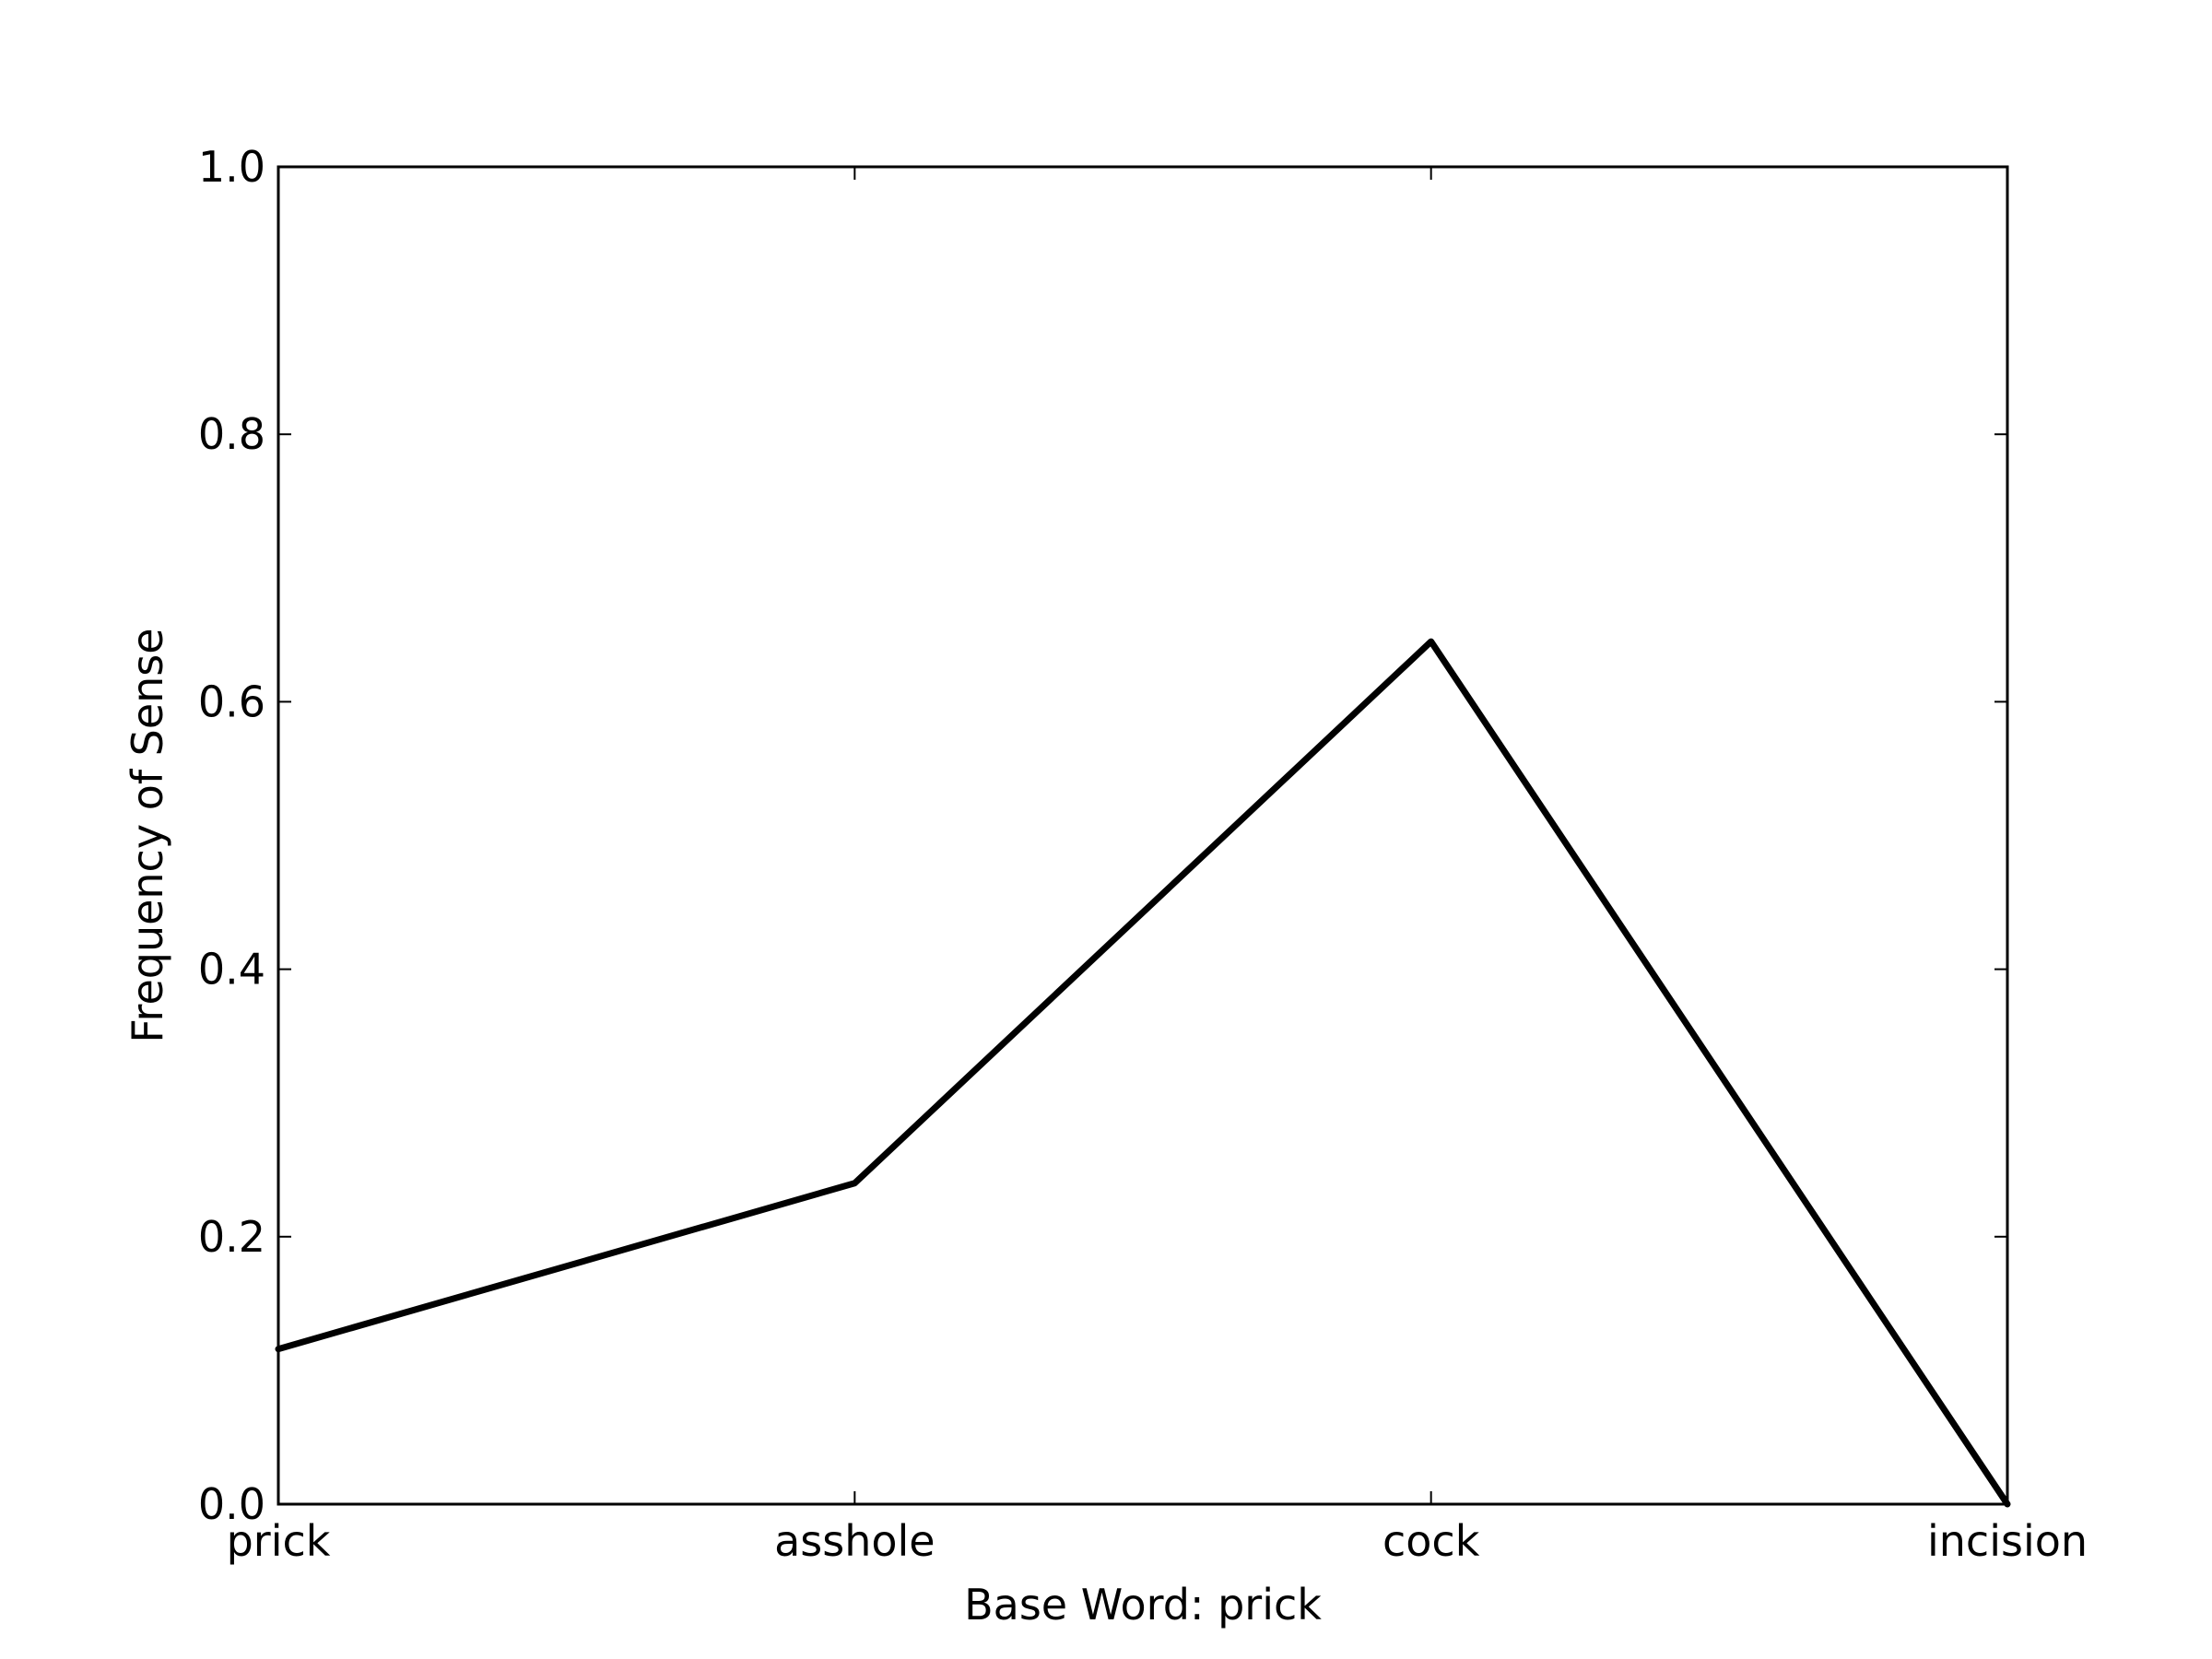  What do you see at coordinates (231, 434) in the screenshot?
I see `ytick-label: 0.8` at bounding box center [231, 434].